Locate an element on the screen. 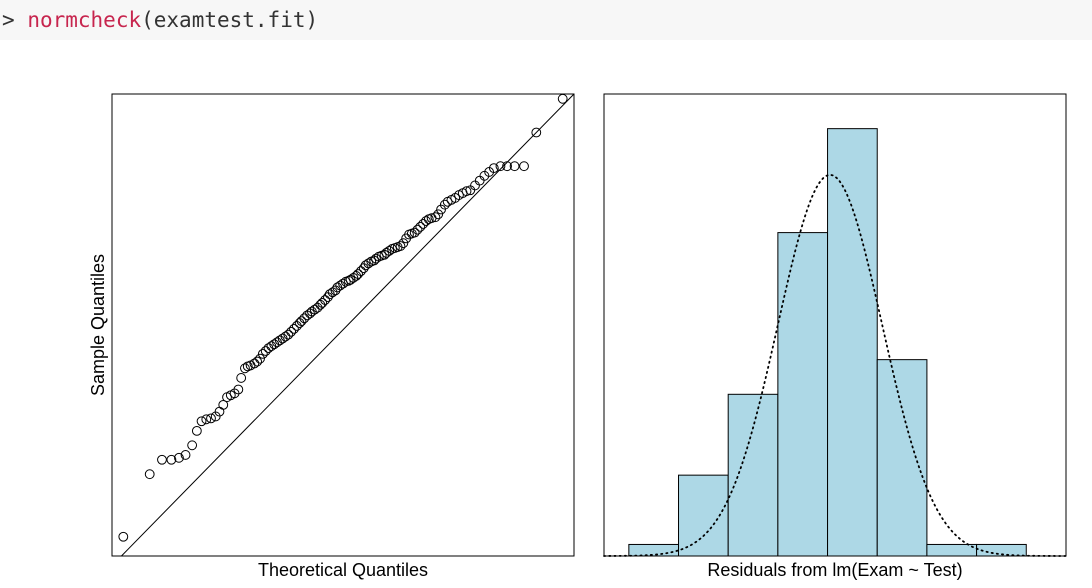 The image size is (1092, 588). console-prompt: > is located at coordinates (8, 20).